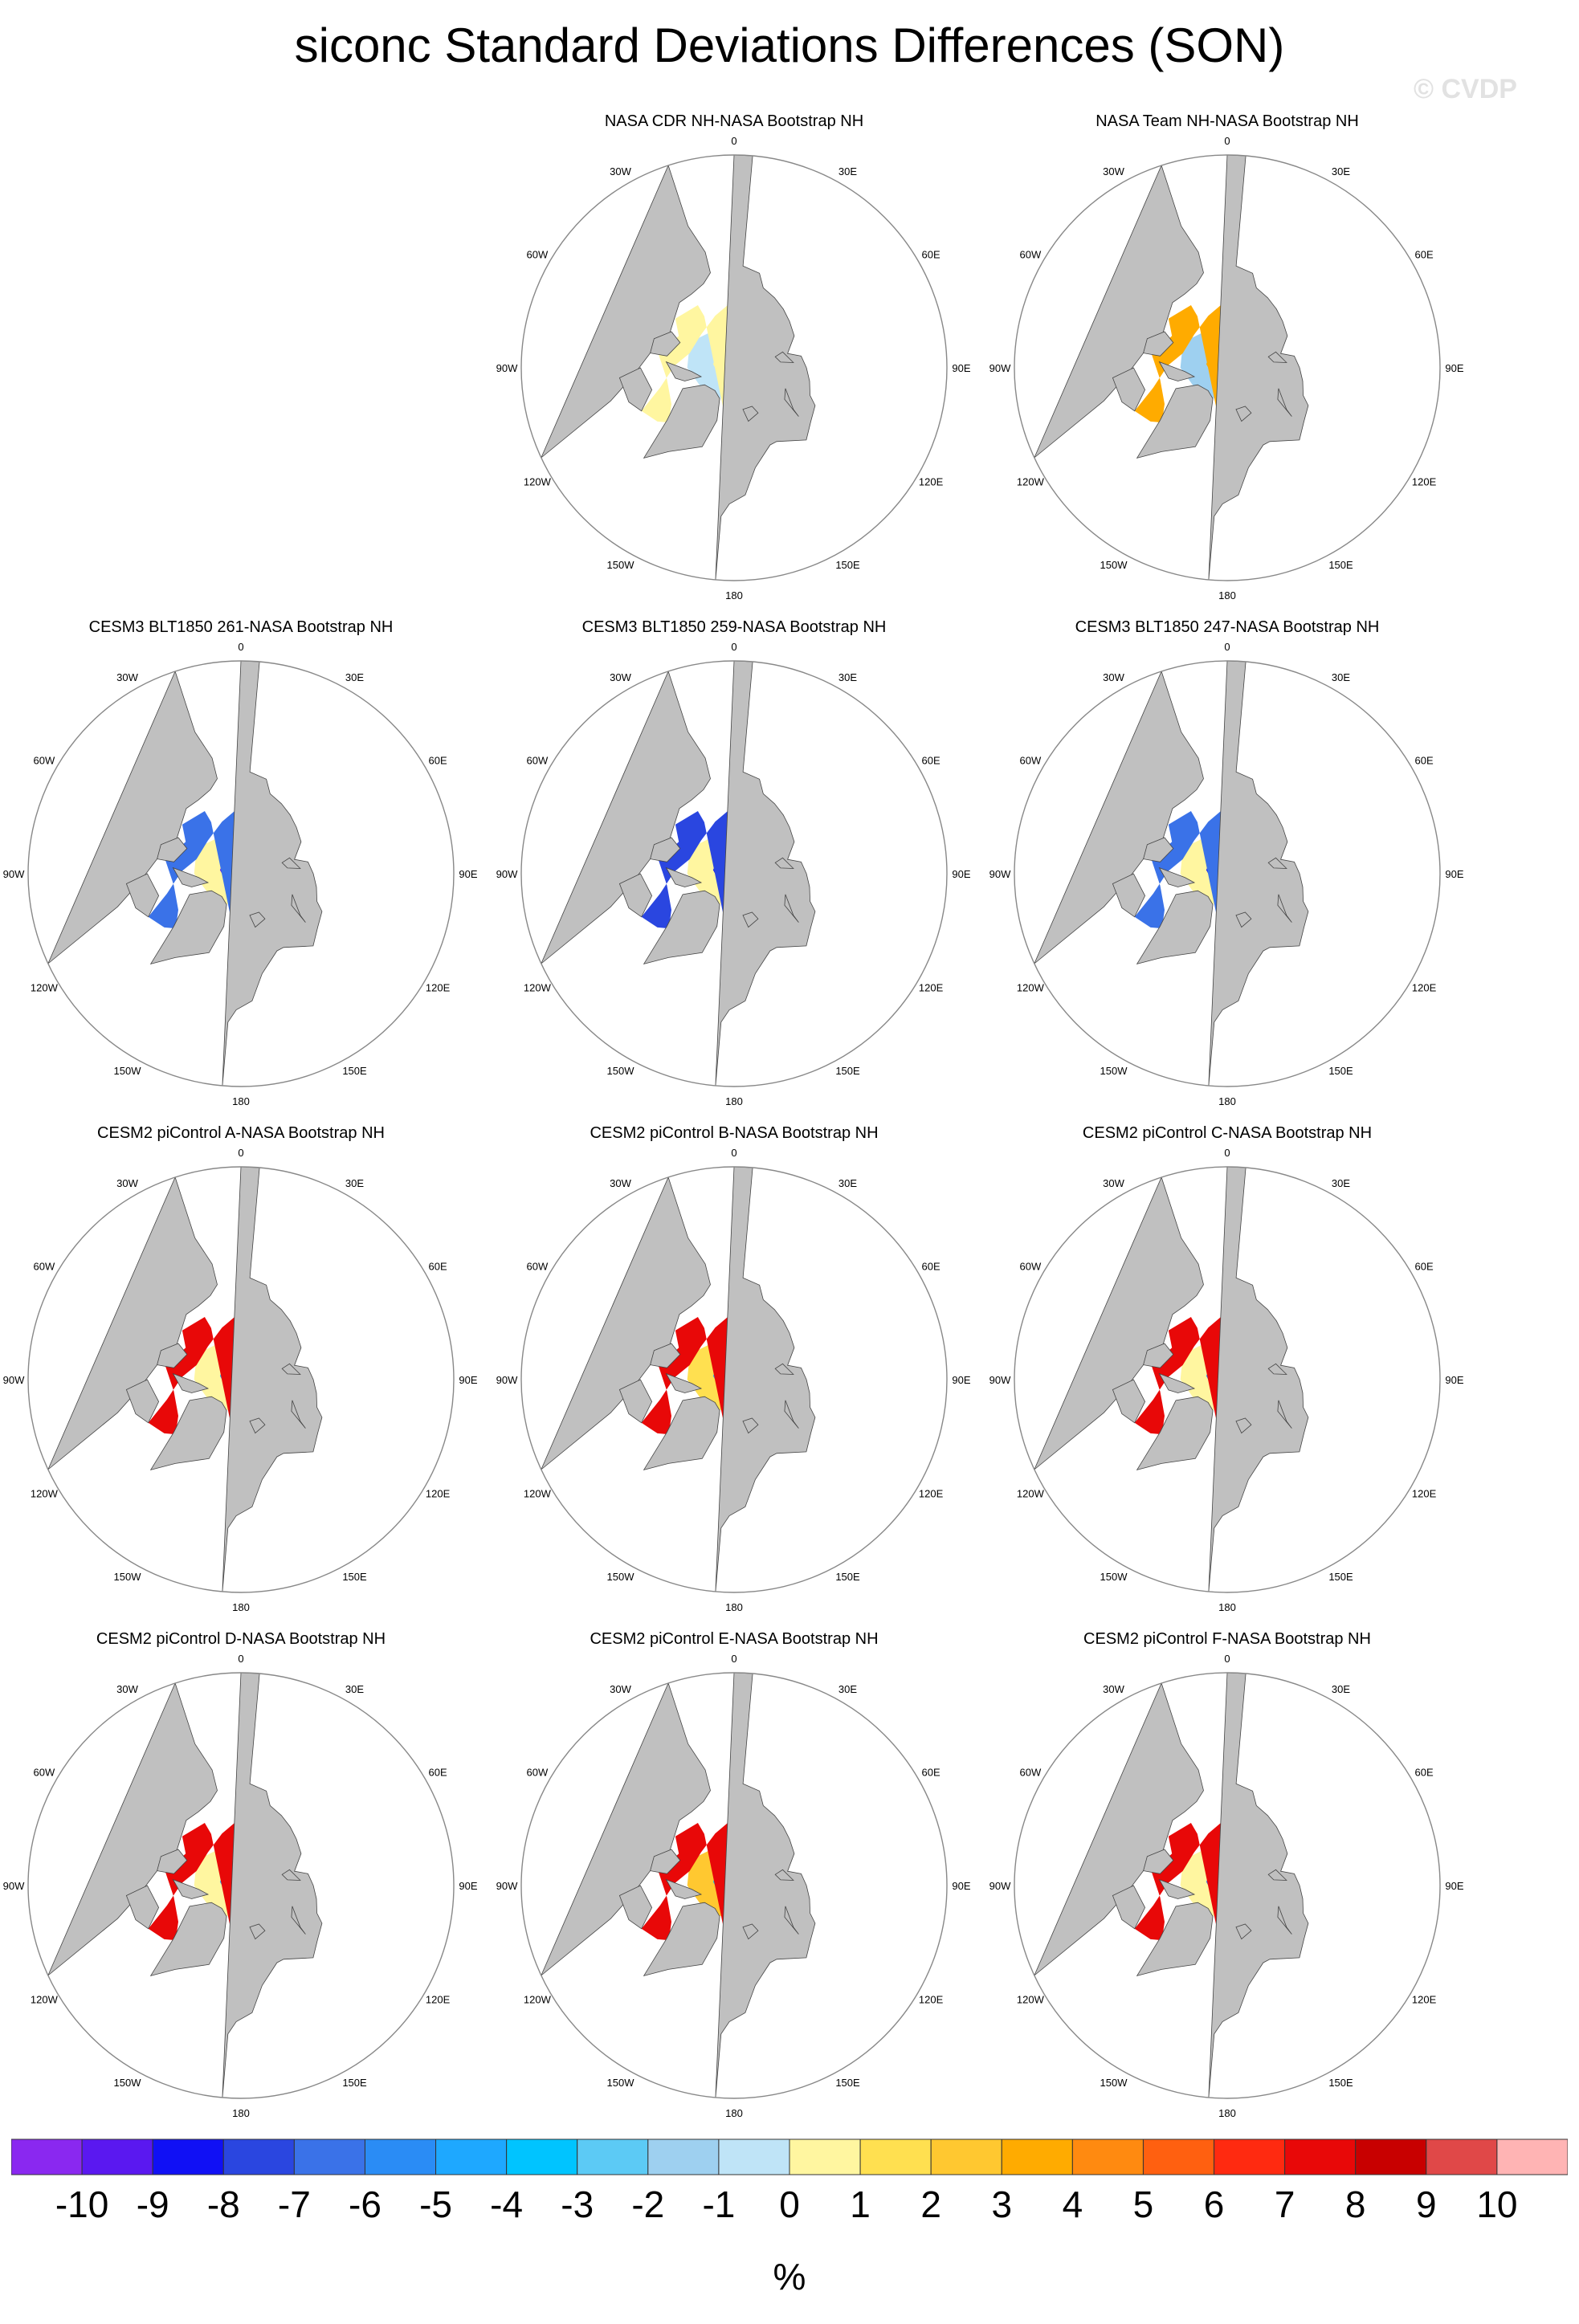 The height and width of the screenshot is (2324, 1579). What do you see at coordinates (1143, 2204) in the screenshot?
I see `colorbar-tick: 5` at bounding box center [1143, 2204].